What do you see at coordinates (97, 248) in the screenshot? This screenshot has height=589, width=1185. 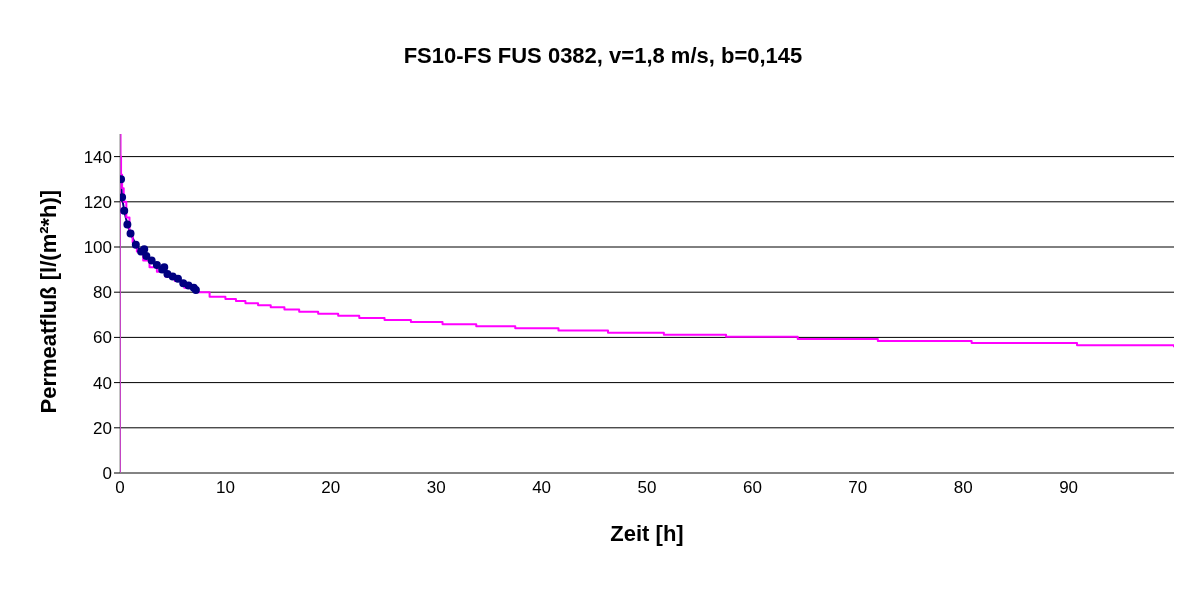 I see `y-tick-label: 100` at bounding box center [97, 248].